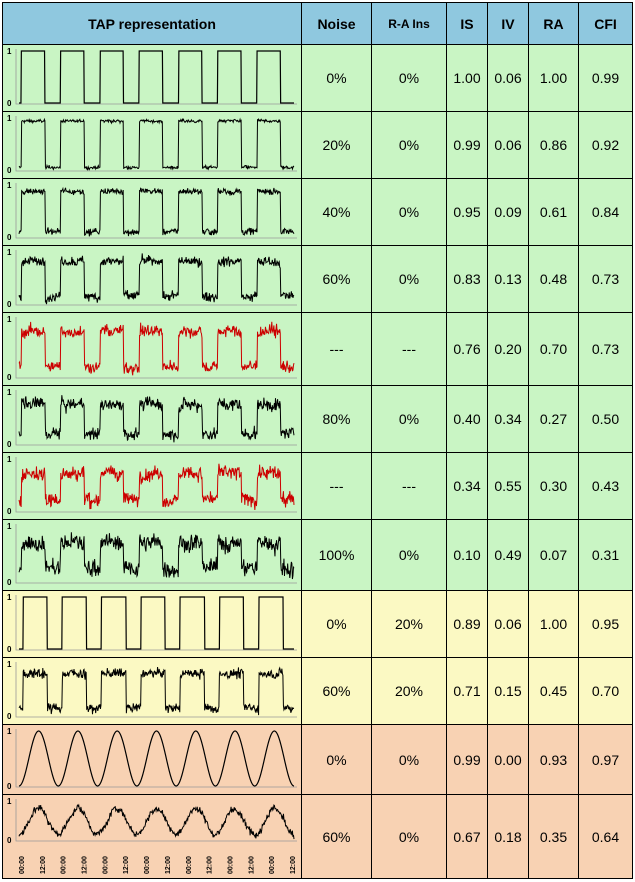 This screenshot has width=635, height=882. Describe the element at coordinates (317, 555) in the screenshot. I see `table-row: 1 0 100% 0% 0.10 0.49 0.07 0.31` at that location.